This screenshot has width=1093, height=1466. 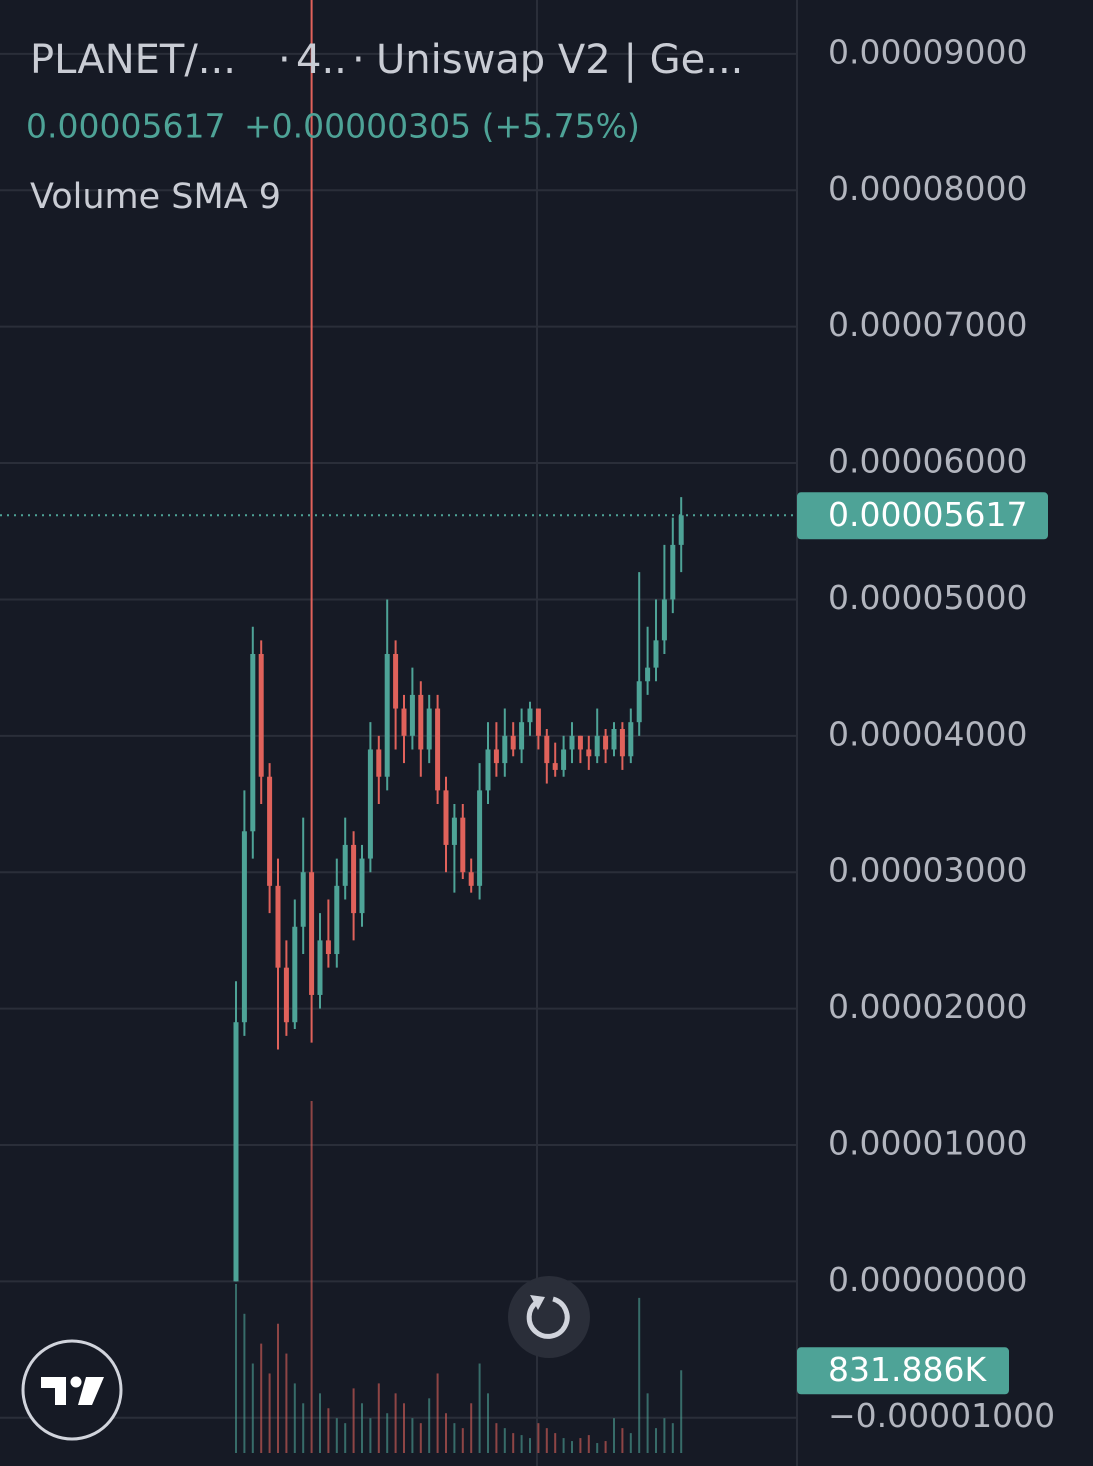 I want to click on logo, so click(x=72, y=1390).